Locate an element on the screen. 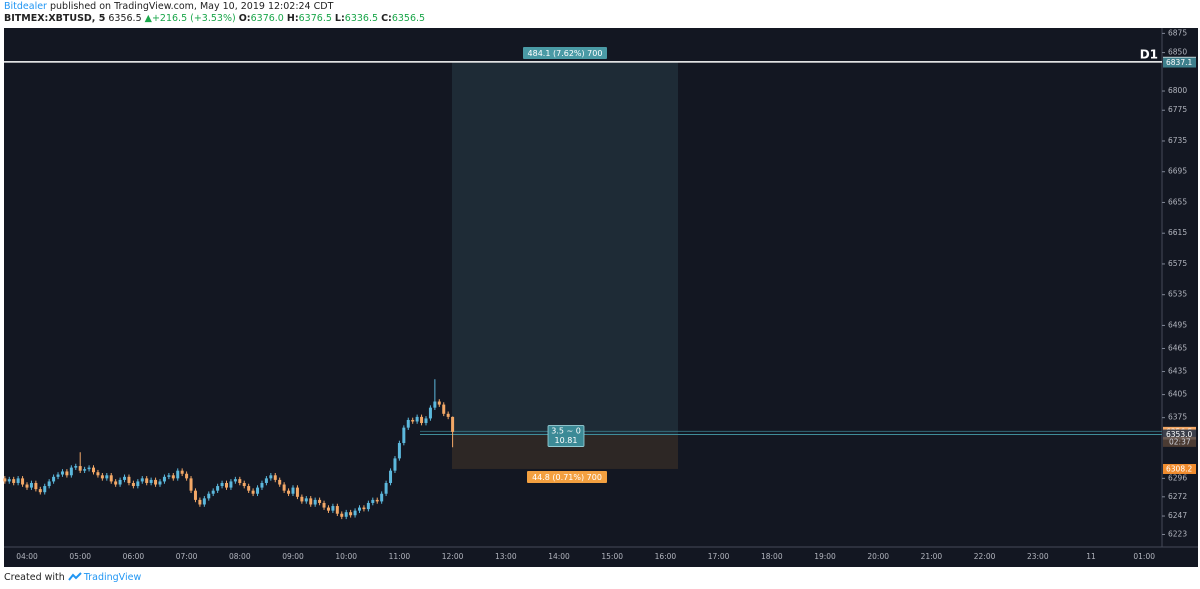  y-tick-label: 6465 is located at coordinates (1177, 347).